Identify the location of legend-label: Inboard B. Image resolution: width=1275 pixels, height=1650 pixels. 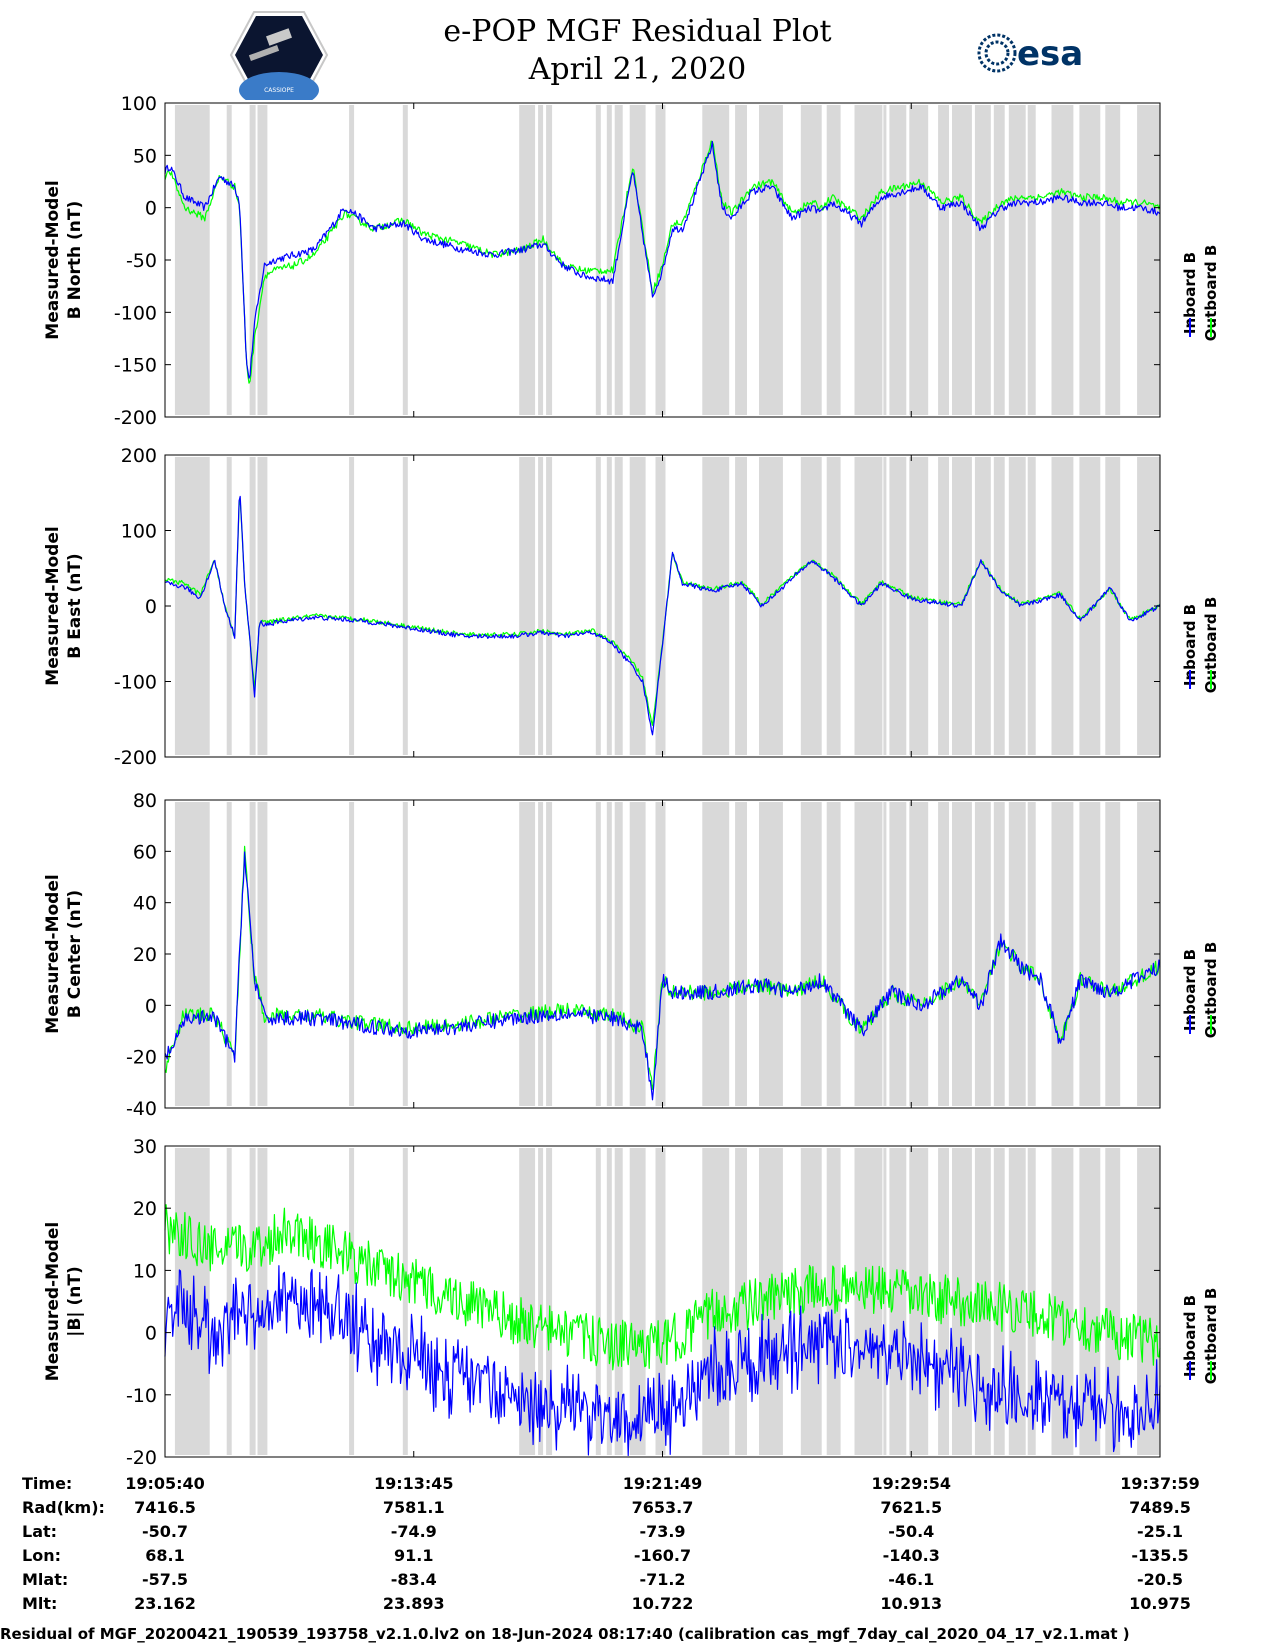
(1190, 990).